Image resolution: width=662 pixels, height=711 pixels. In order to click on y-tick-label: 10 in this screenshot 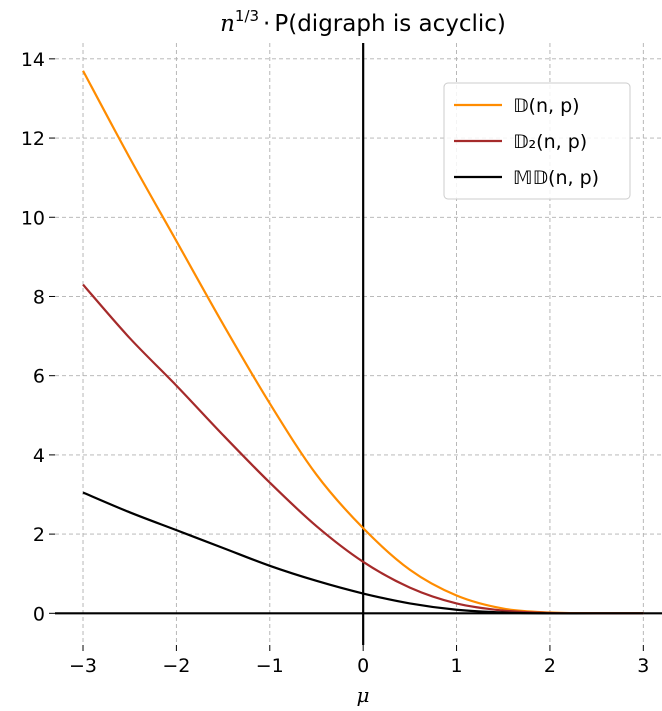, I will do `click(33, 218)`.